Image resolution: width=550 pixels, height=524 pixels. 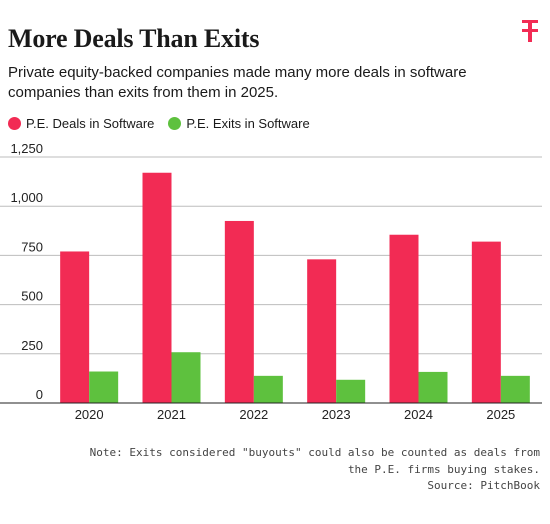 I want to click on publisher-logo-icon, so click(x=530, y=31).